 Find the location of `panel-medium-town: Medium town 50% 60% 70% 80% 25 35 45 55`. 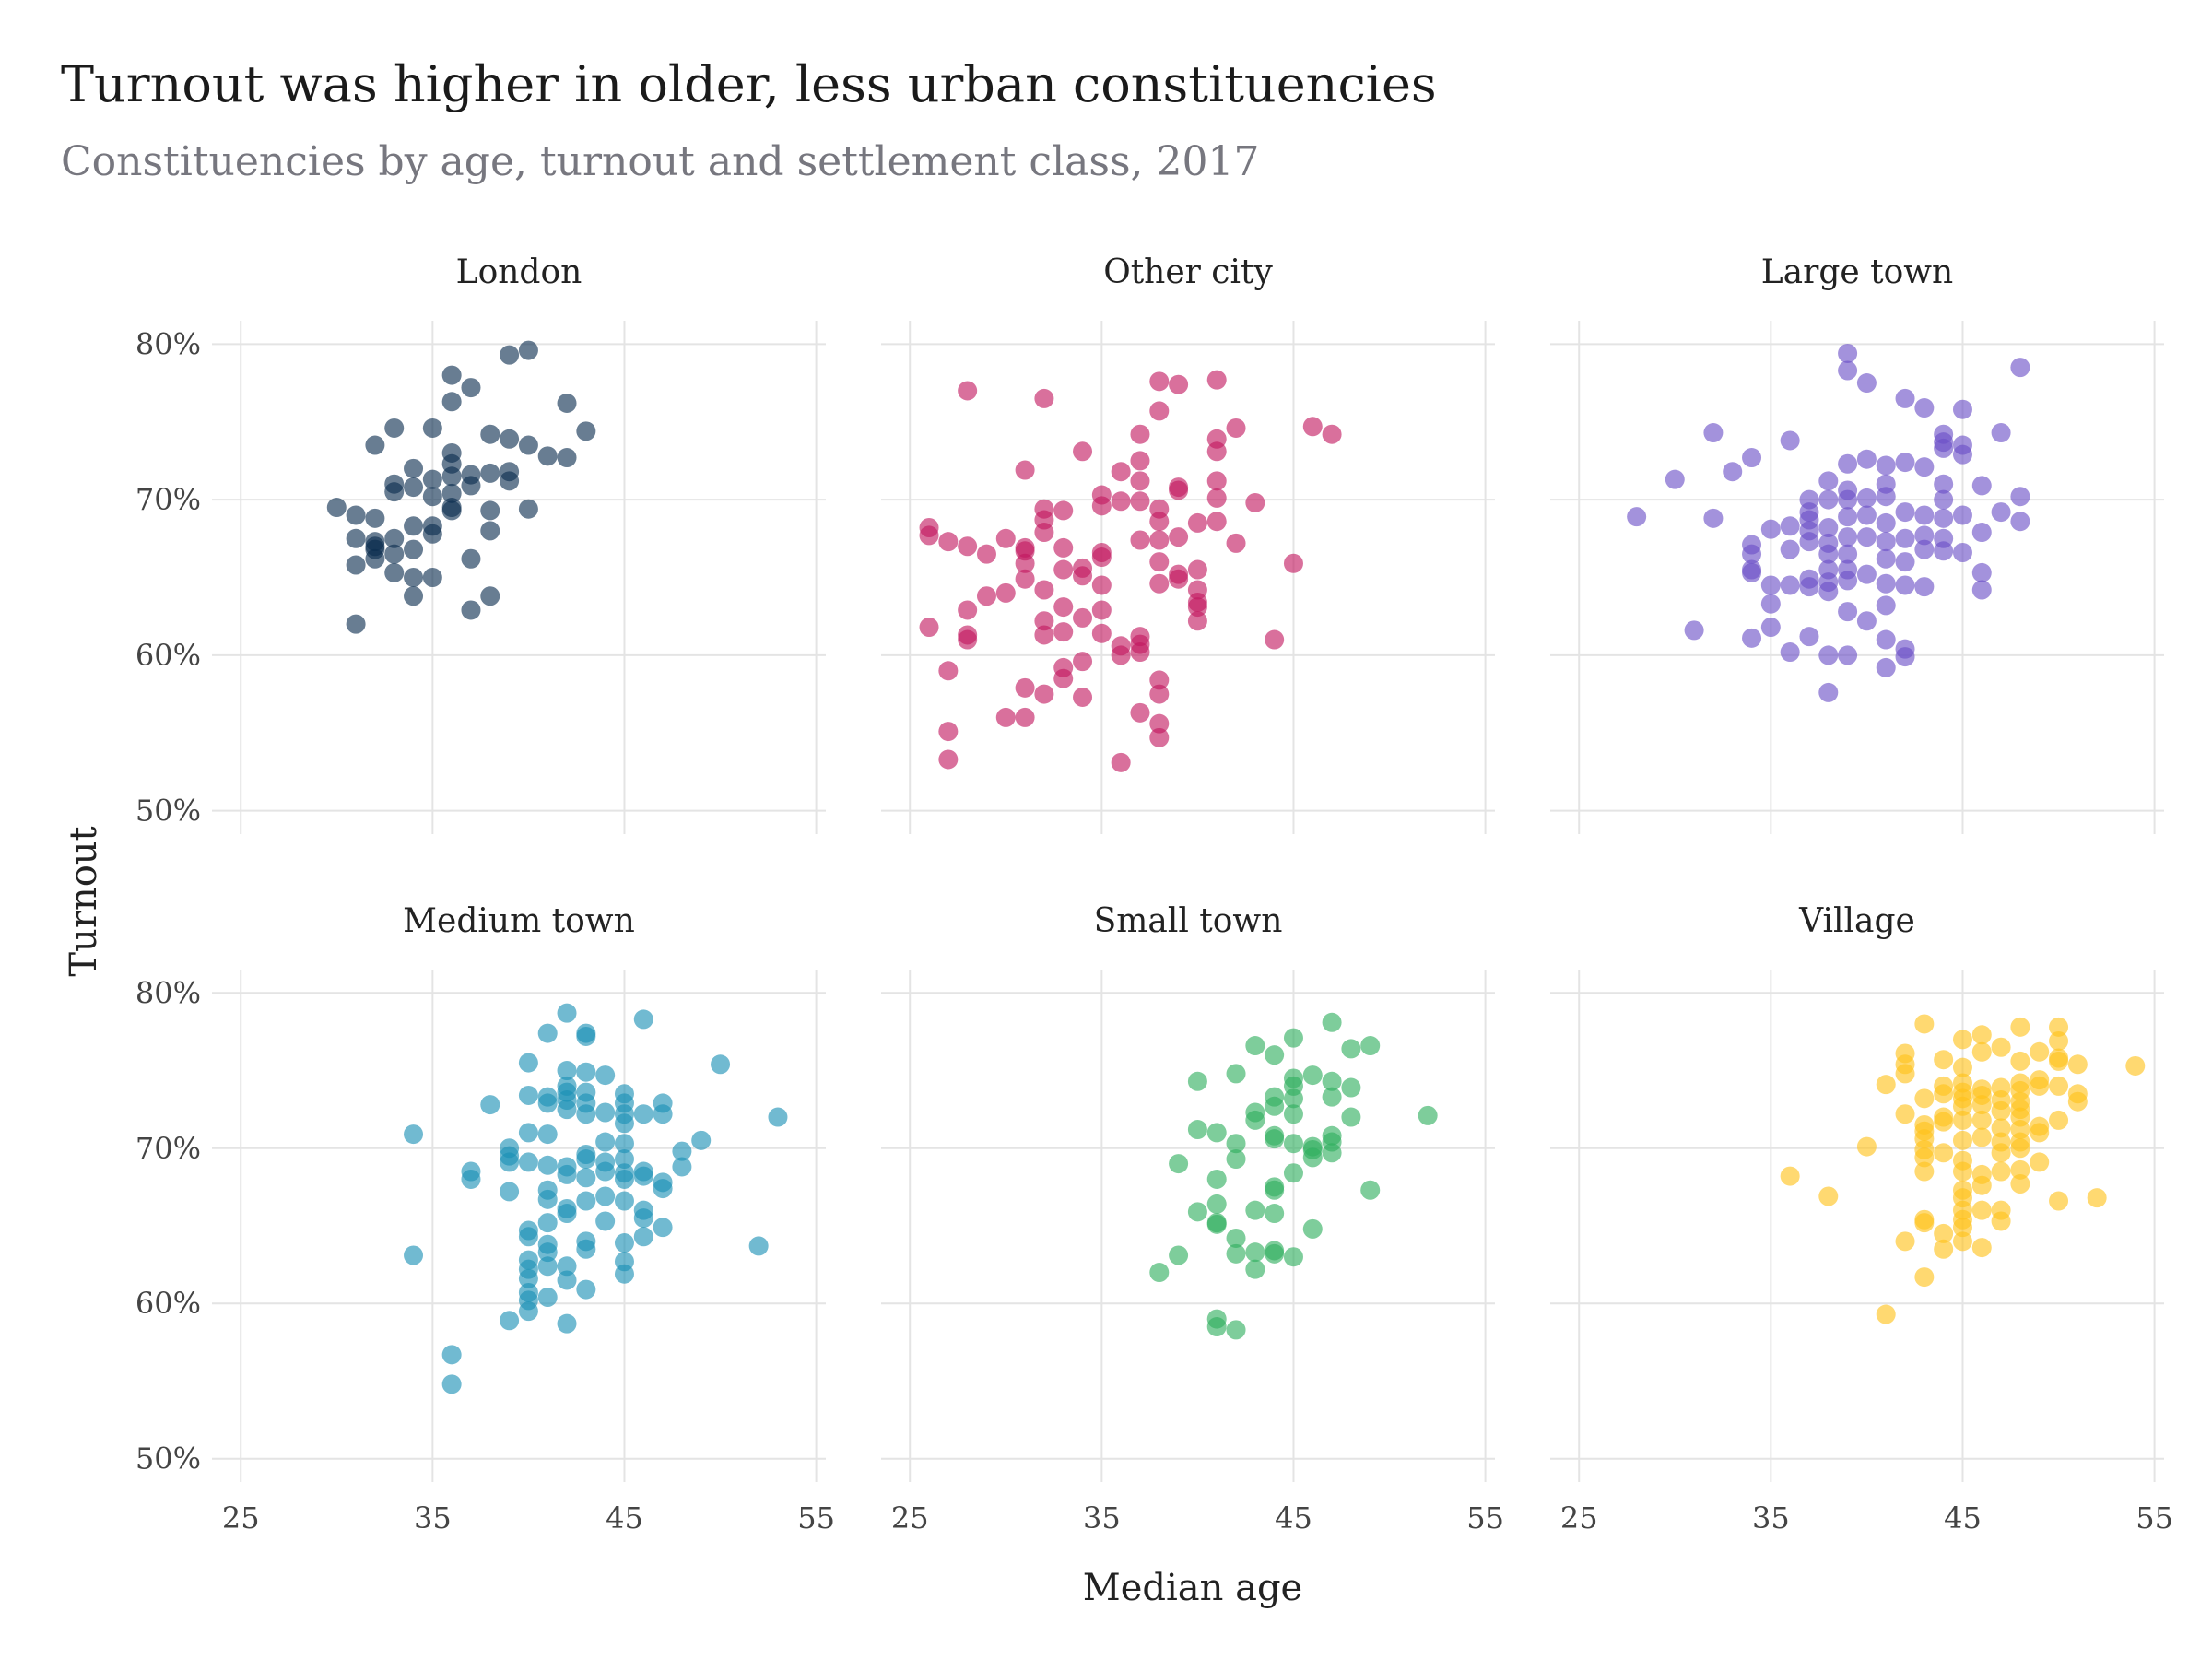

panel-medium-town: Medium town 50% 60% 70% 80% 25 35 45 55 is located at coordinates (485, 1218).